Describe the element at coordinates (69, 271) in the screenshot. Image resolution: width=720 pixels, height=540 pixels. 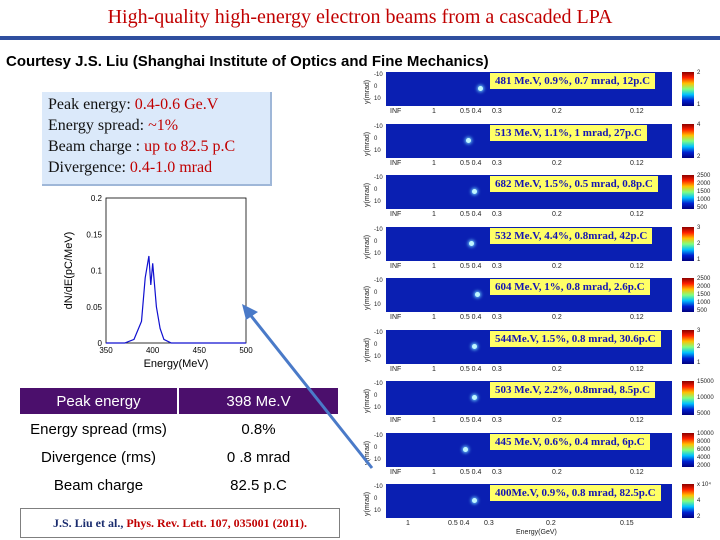
I see `y-axis-label: dN/dE(pC/MeV)` at that location.